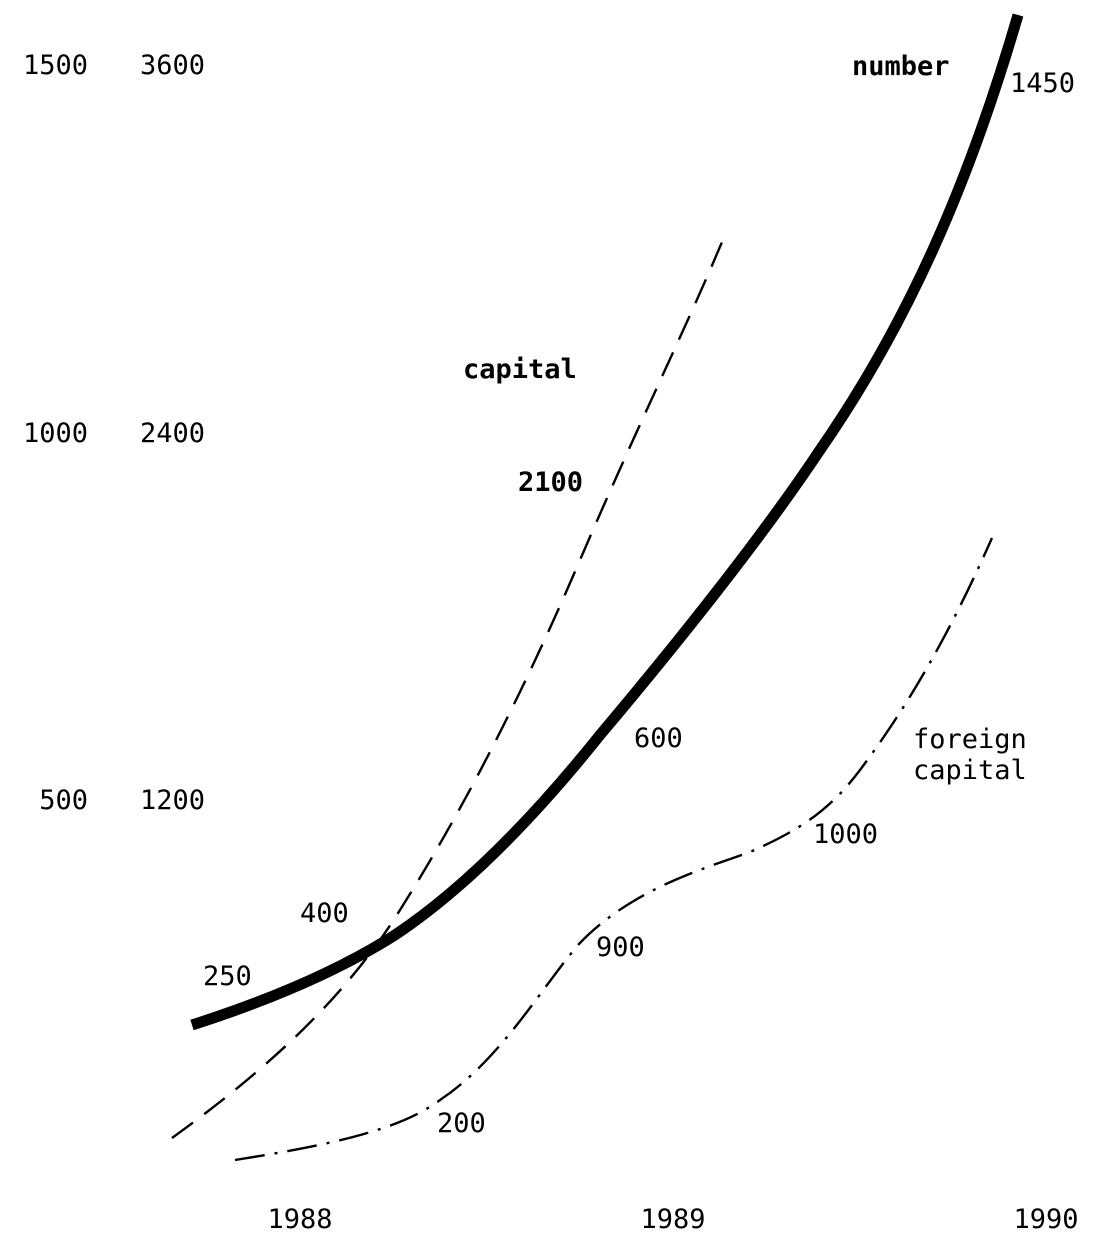 Image resolution: width=1093 pixels, height=1239 pixels. Describe the element at coordinates (672, 1219) in the screenshot. I see `x-axis-tick-1989: 1989` at that location.